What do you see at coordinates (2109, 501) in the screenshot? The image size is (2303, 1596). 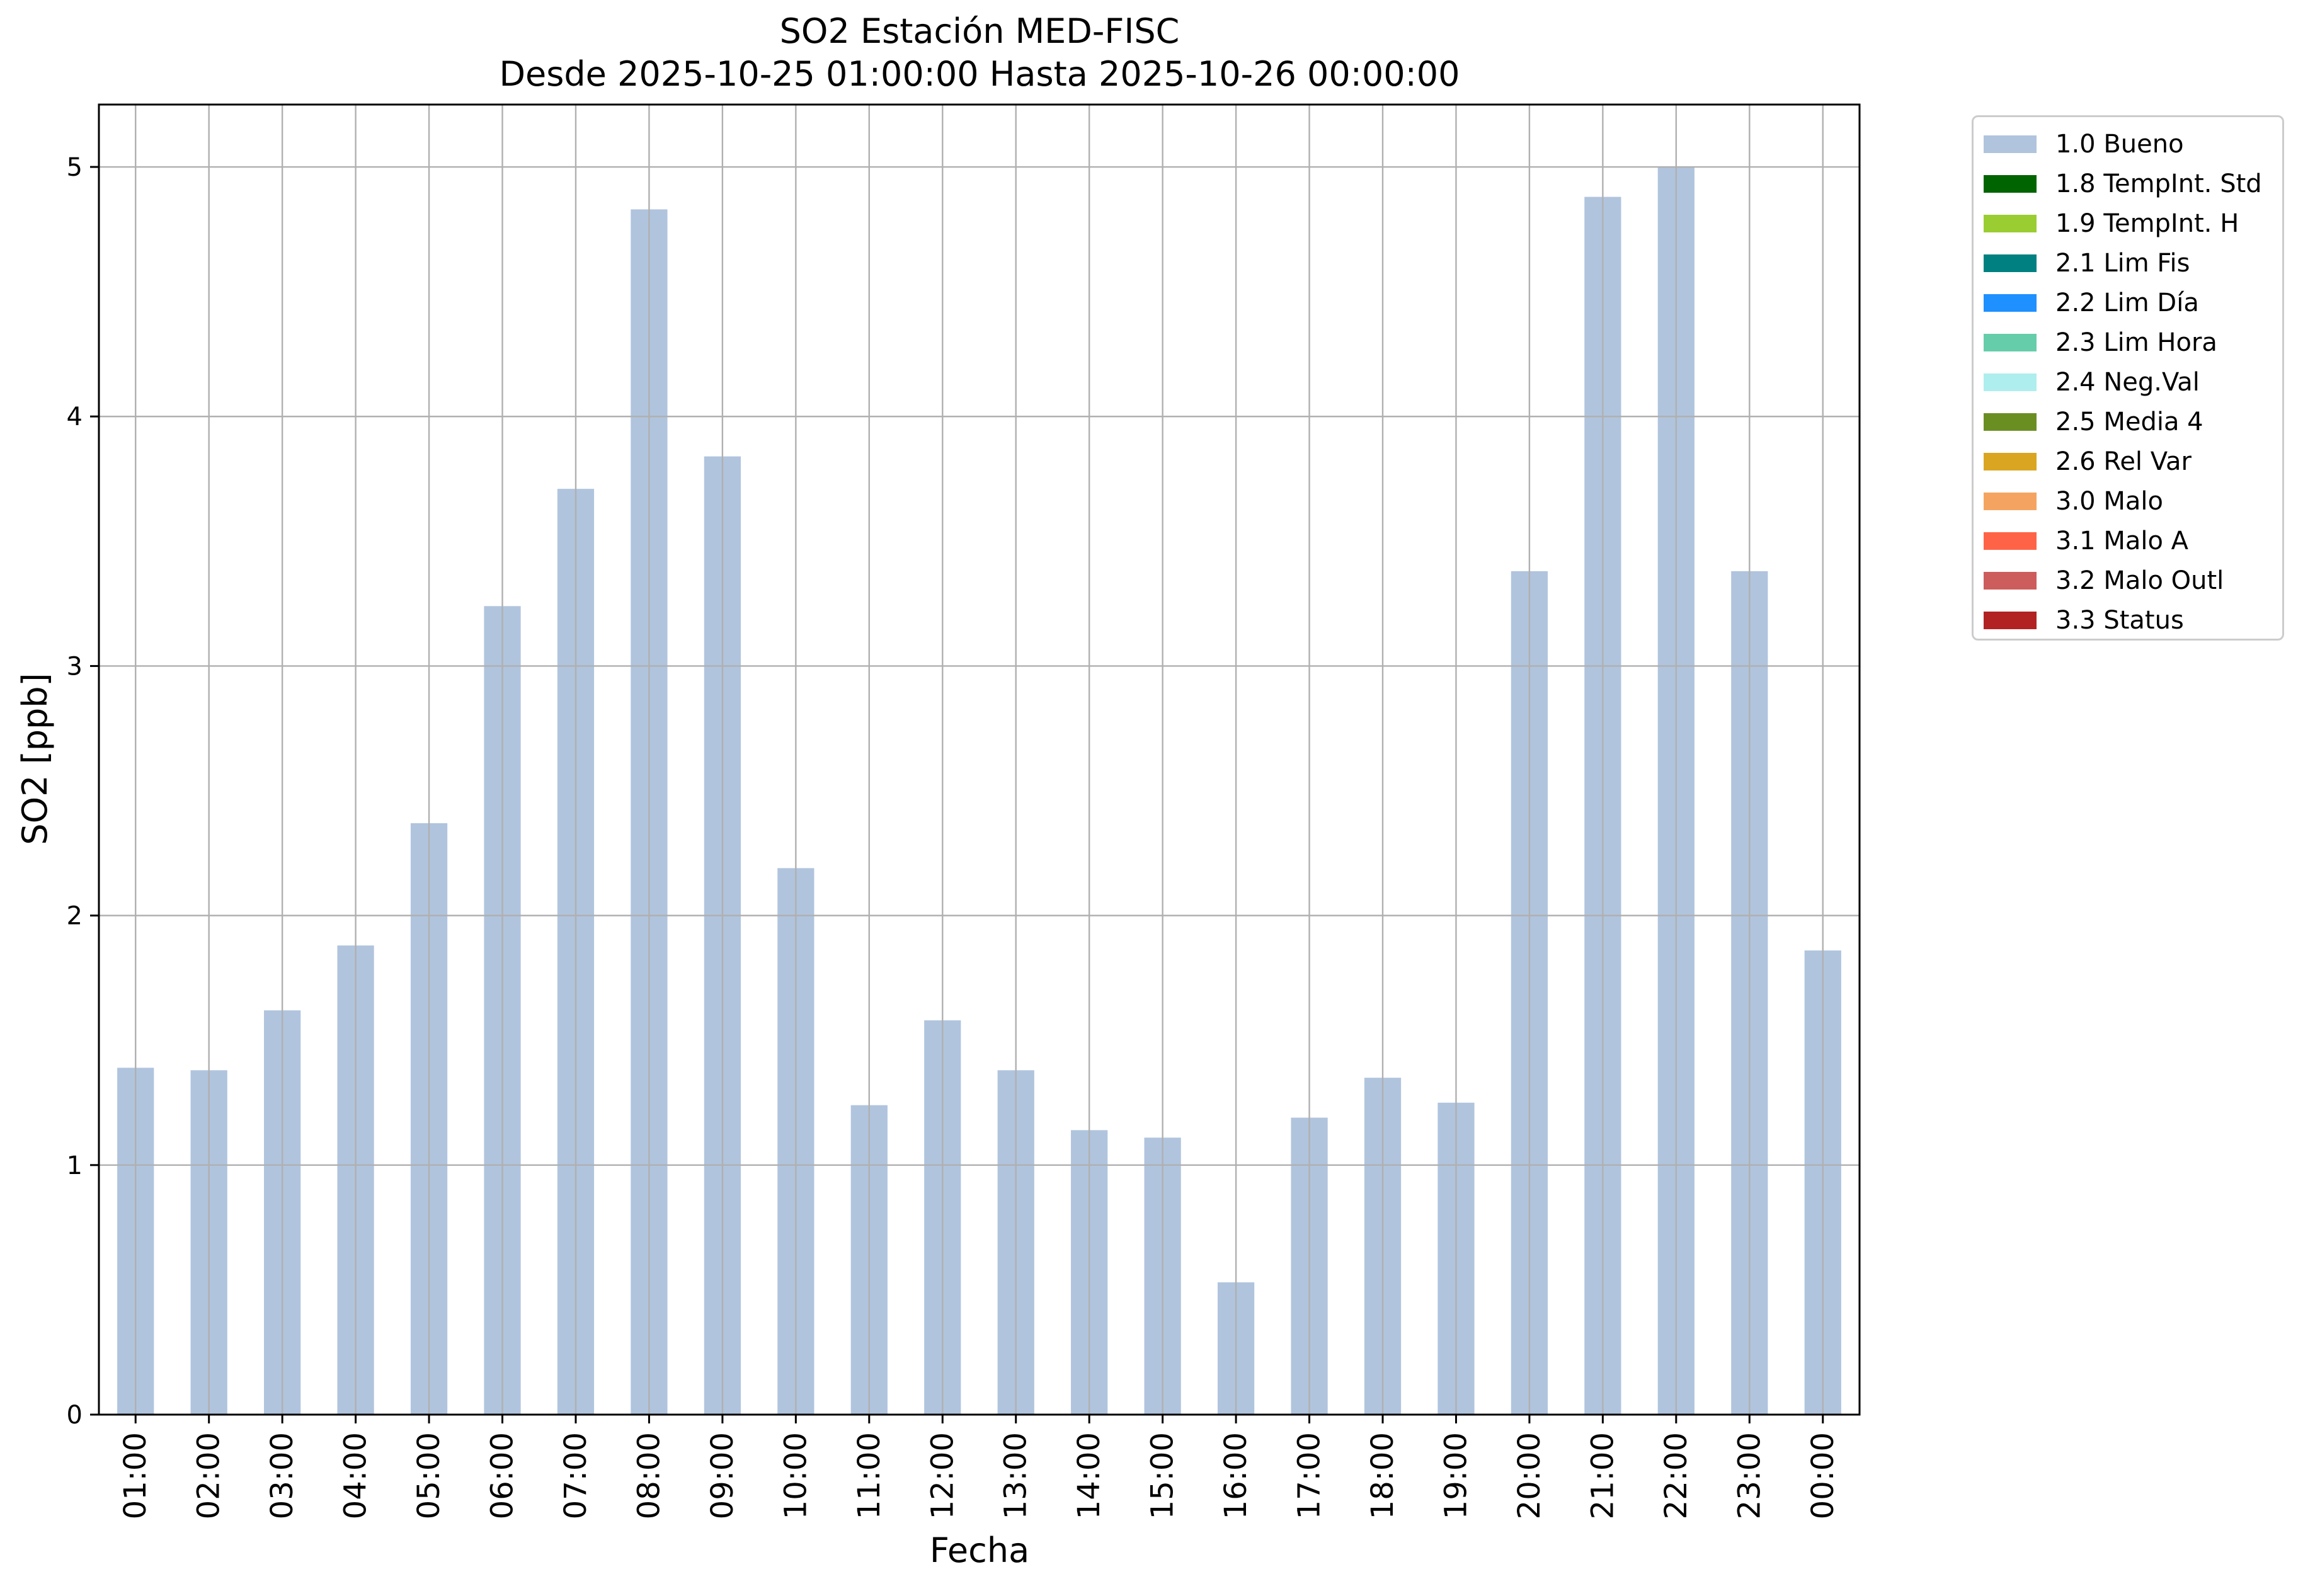 I see `legend-label: 3.0 Malo` at bounding box center [2109, 501].